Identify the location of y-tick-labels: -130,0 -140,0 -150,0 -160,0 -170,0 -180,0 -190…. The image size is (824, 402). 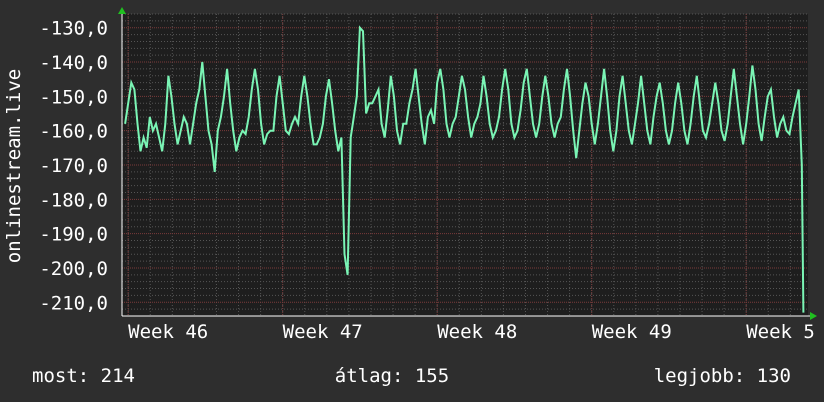
(73, 166).